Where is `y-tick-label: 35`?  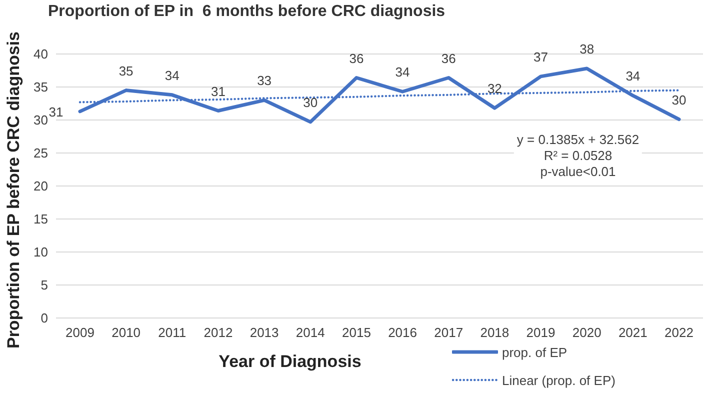 y-tick-label: 35 is located at coordinates (41, 87).